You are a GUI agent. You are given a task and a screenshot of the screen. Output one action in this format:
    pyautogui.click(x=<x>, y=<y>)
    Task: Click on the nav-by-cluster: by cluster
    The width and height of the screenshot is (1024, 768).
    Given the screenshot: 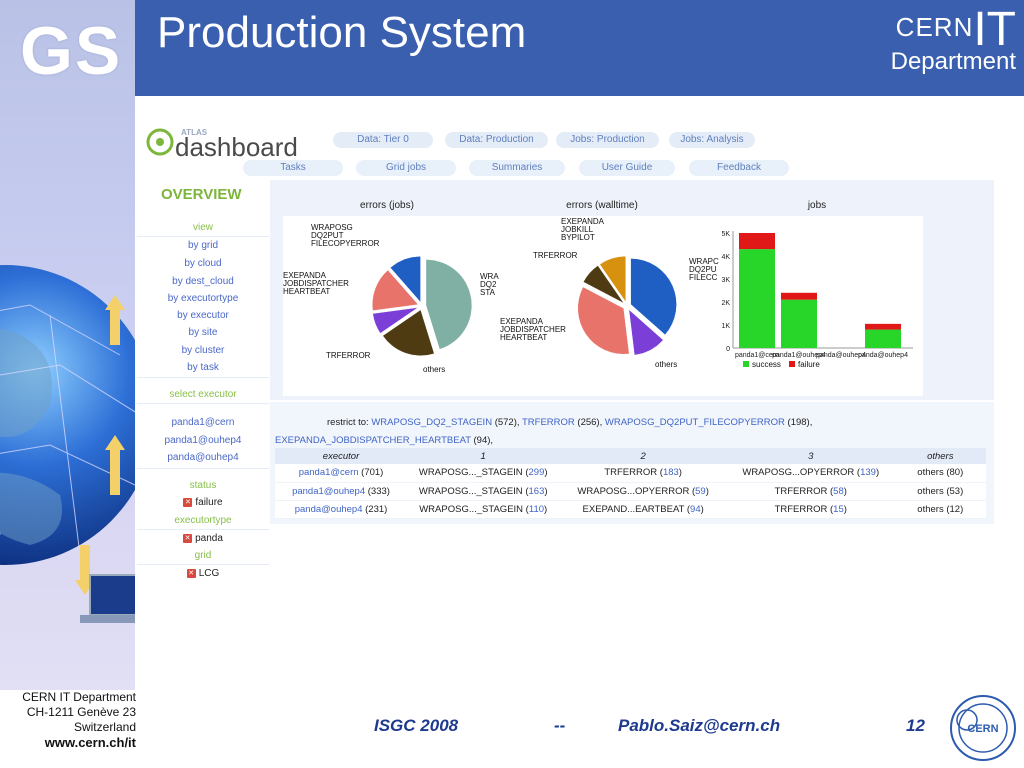 What is the action you would take?
    pyautogui.click(x=203, y=350)
    